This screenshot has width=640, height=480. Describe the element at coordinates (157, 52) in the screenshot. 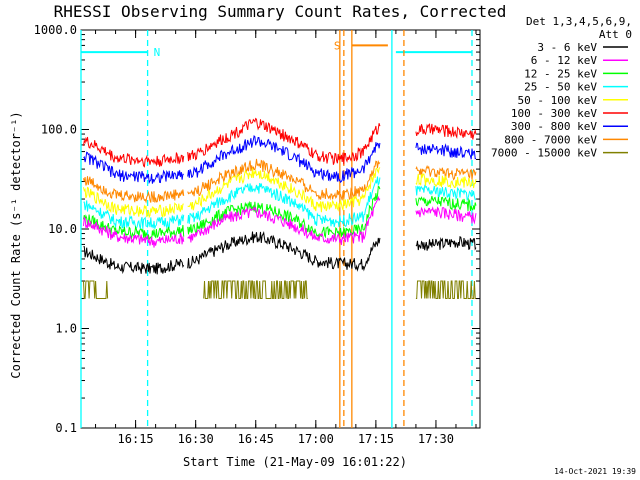

I see `flag-label: N` at that location.